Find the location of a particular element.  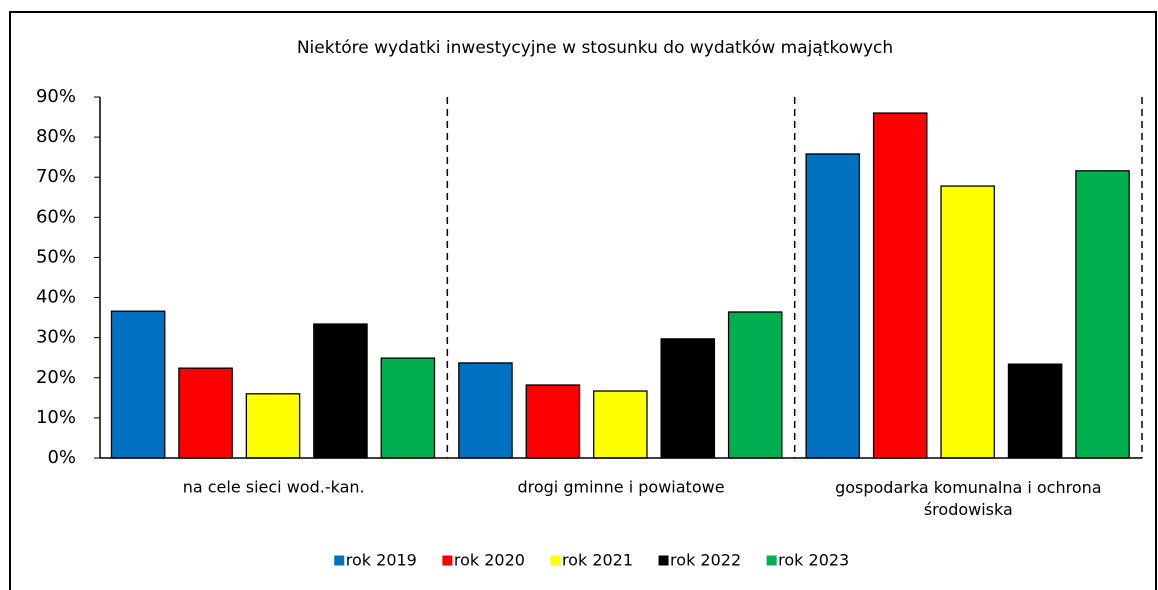

y-tick-label: 60% is located at coordinates (56, 216).